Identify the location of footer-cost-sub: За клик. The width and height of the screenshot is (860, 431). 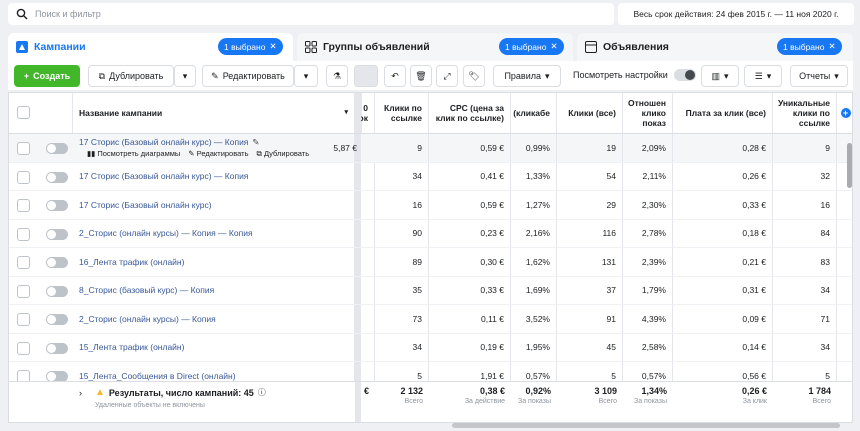
(754, 401).